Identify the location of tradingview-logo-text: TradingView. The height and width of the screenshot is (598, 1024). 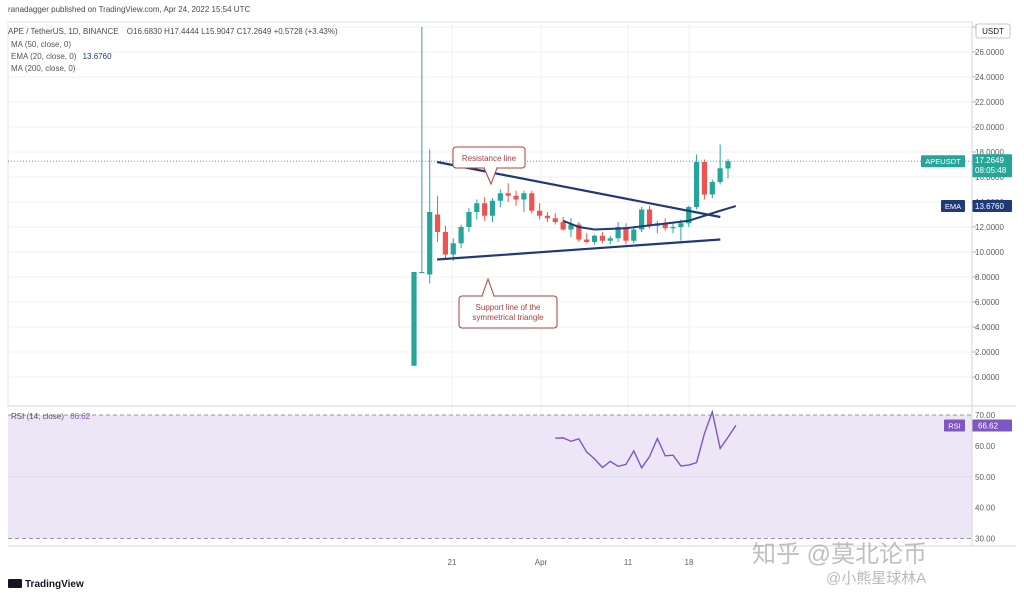
(54, 584).